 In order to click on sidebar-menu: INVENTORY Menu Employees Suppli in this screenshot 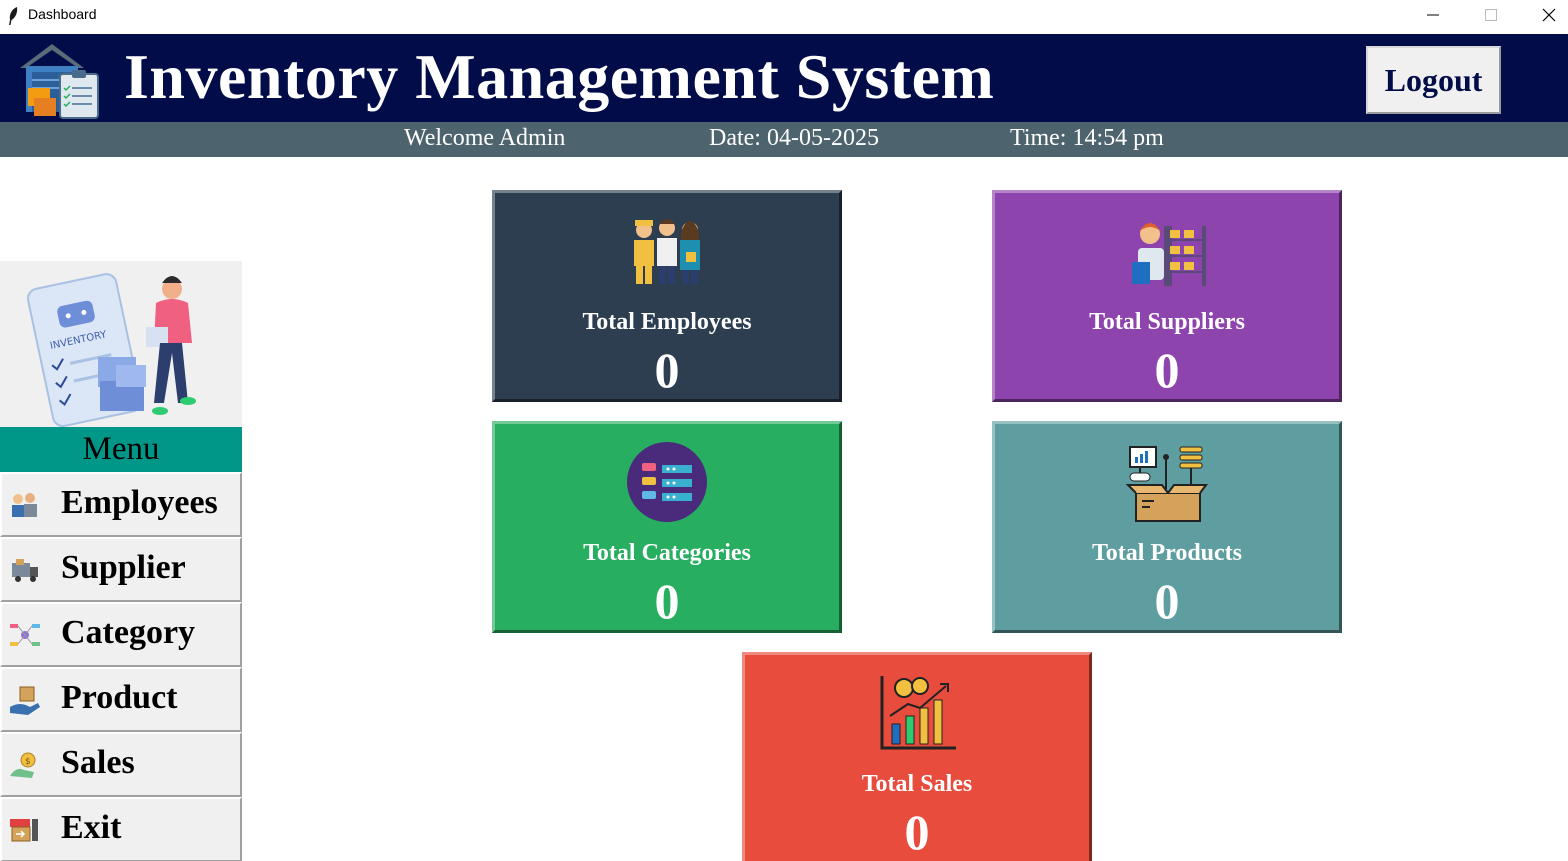, I will do `click(121, 561)`.